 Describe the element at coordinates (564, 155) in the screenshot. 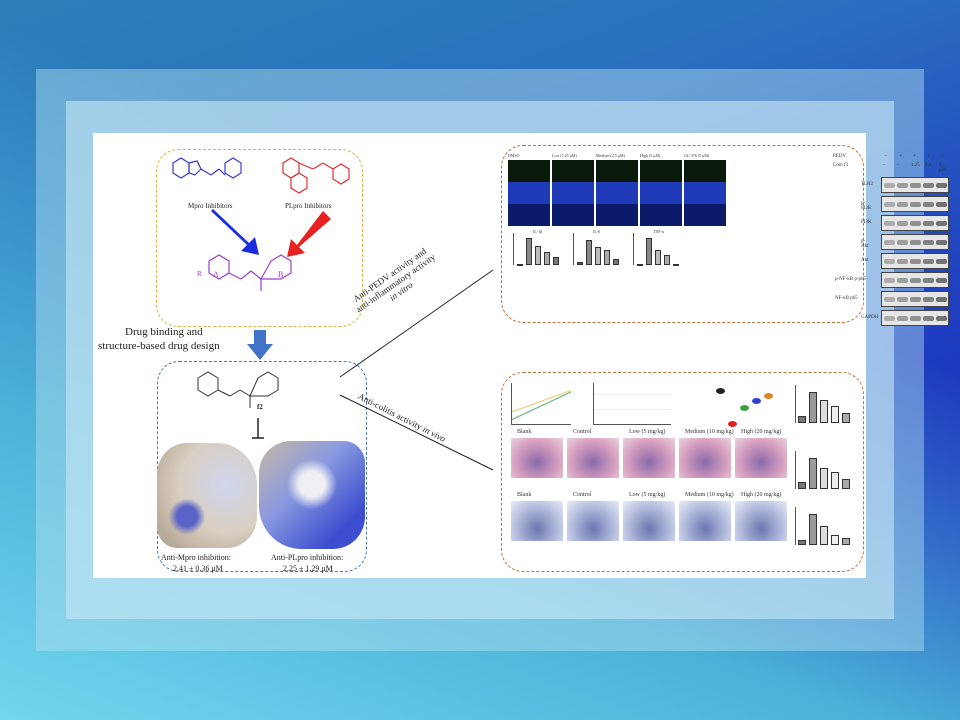

I see `microscopy-column-label: Low (1.25 μM)` at that location.